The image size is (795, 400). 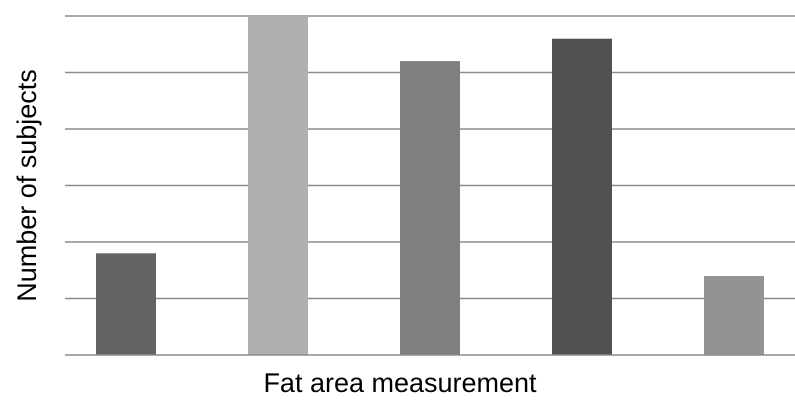 I want to click on y-axis-title: Number of subjects, so click(x=27, y=185).